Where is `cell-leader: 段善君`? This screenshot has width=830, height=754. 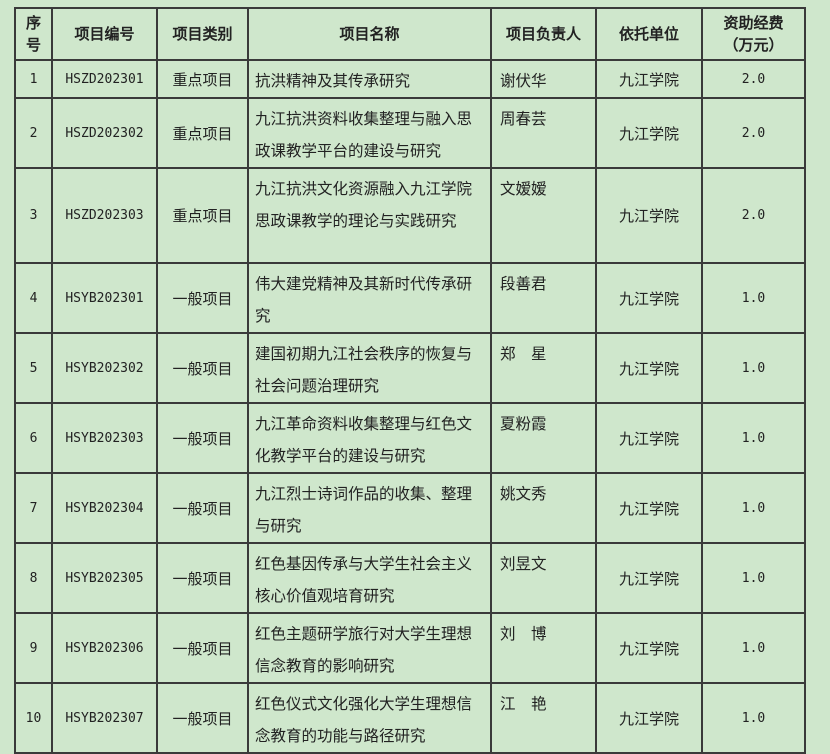 cell-leader: 段善君 is located at coordinates (543, 298).